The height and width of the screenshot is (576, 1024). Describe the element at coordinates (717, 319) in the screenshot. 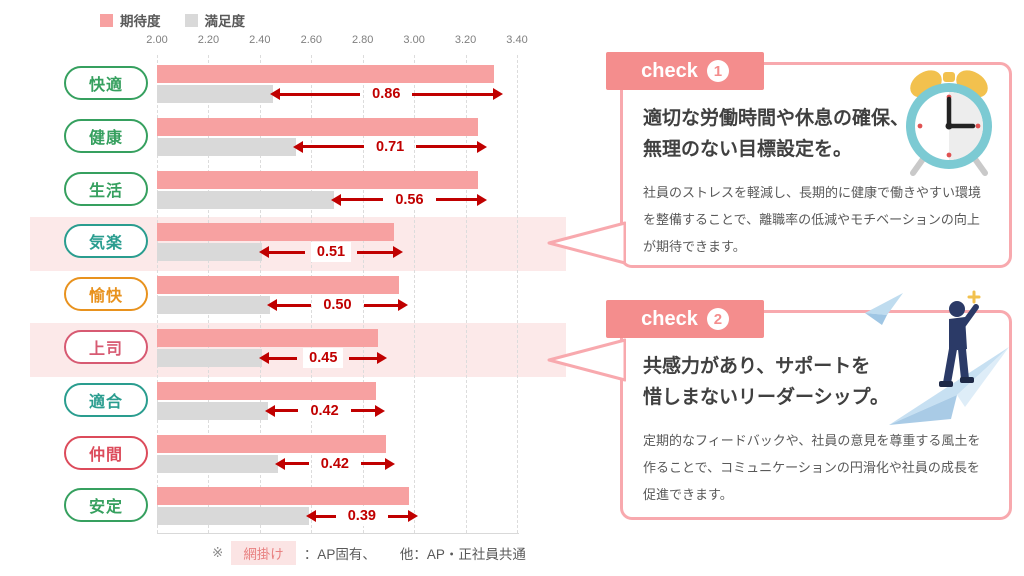

I see `callout-2-number-icon: 2` at that location.